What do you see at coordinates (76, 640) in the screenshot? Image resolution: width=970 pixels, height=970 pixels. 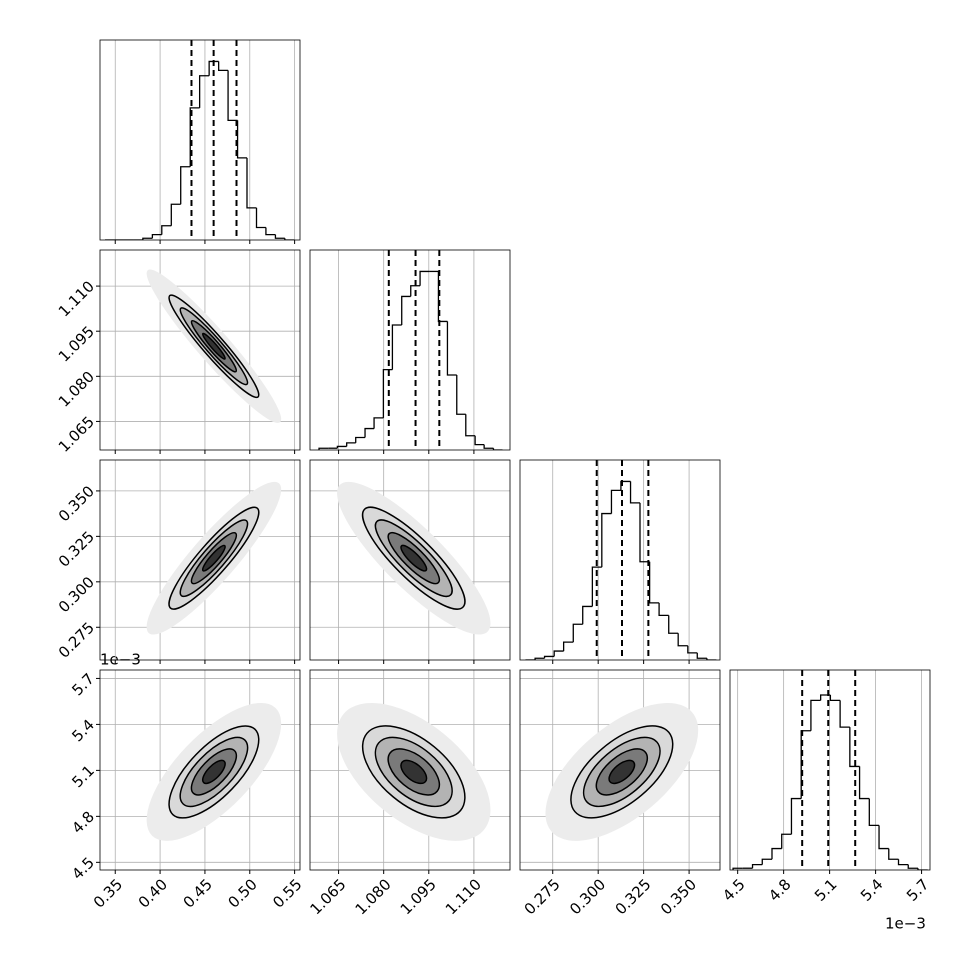 I see `y-tick-label: 0.275` at bounding box center [76, 640].